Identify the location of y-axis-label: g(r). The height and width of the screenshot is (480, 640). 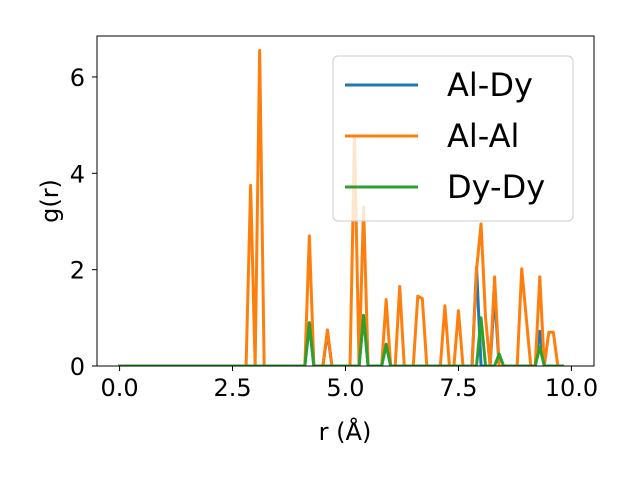
(50, 201).